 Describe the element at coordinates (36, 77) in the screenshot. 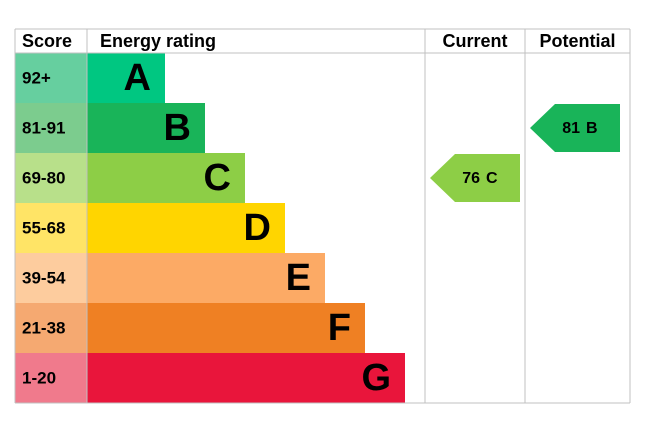

I see `score-label: 92+` at that location.